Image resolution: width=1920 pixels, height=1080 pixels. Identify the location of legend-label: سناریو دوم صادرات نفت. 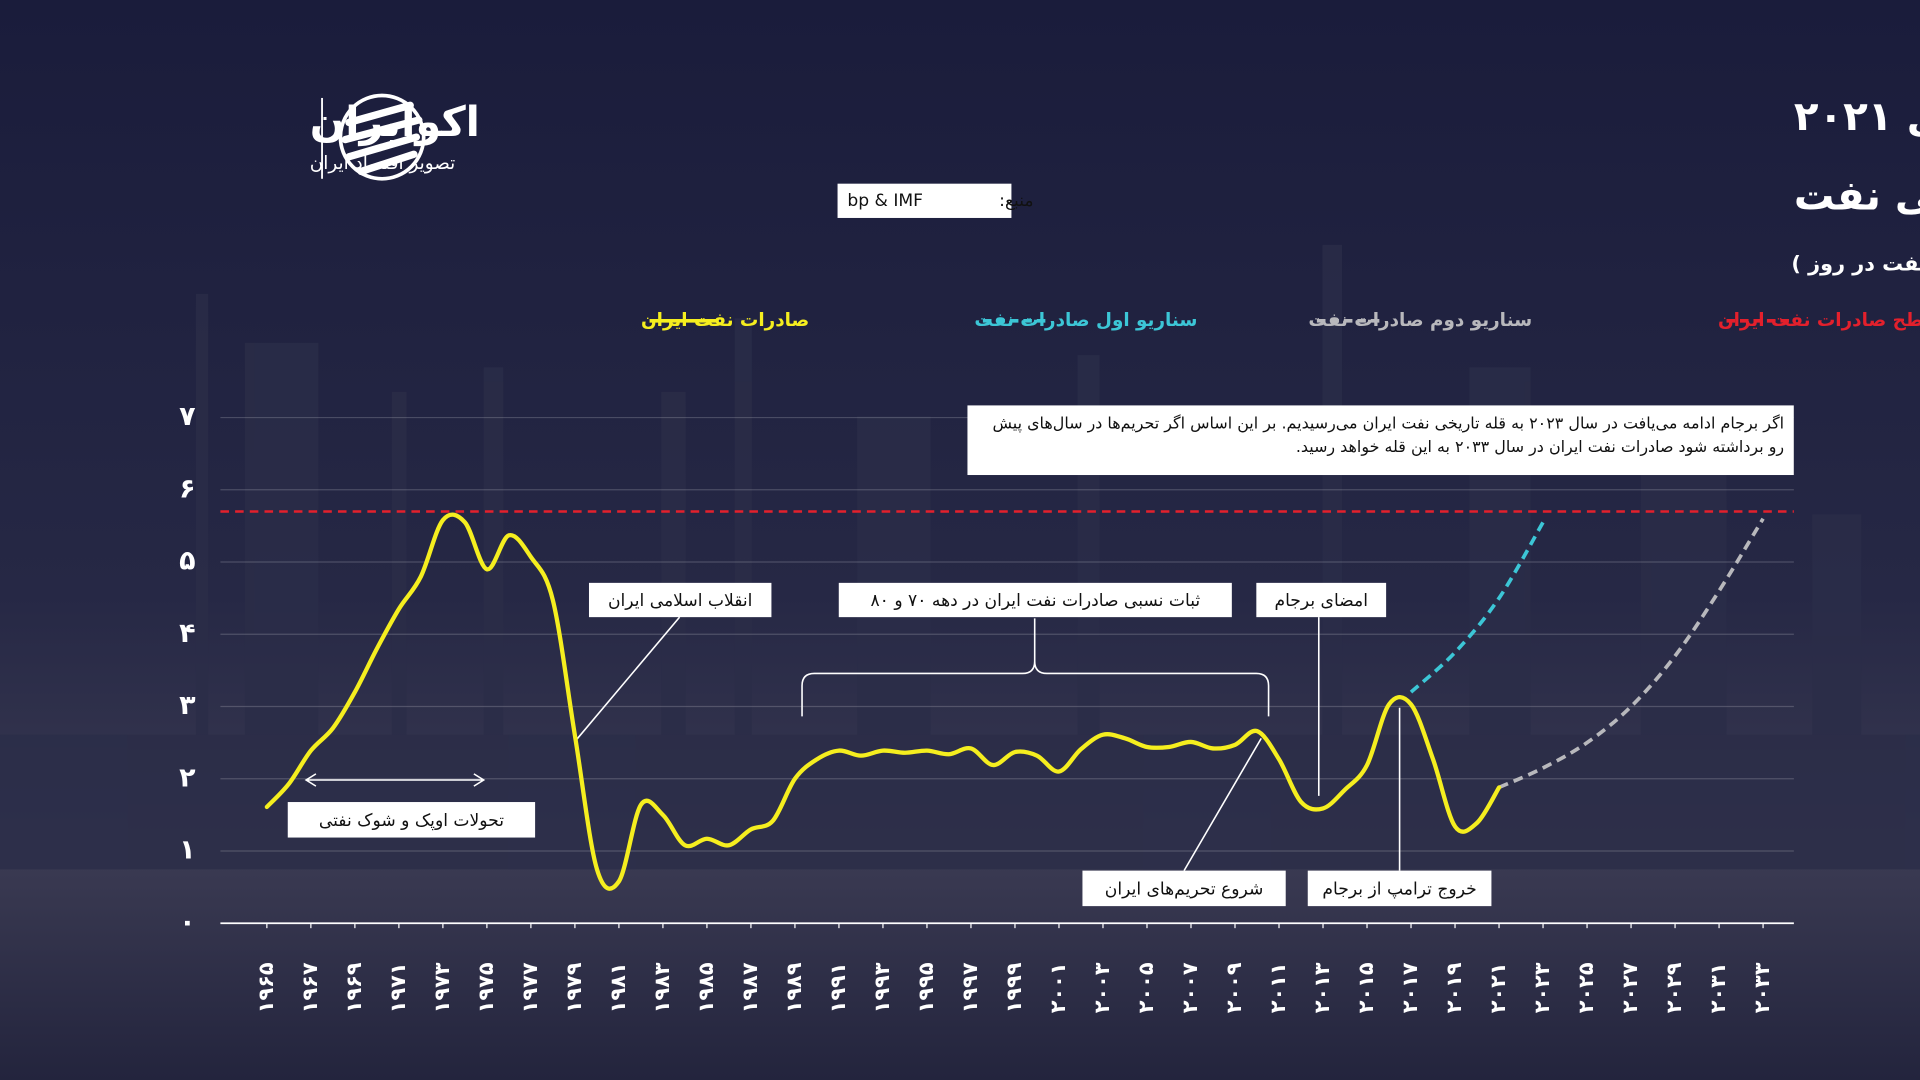
(1420, 320).